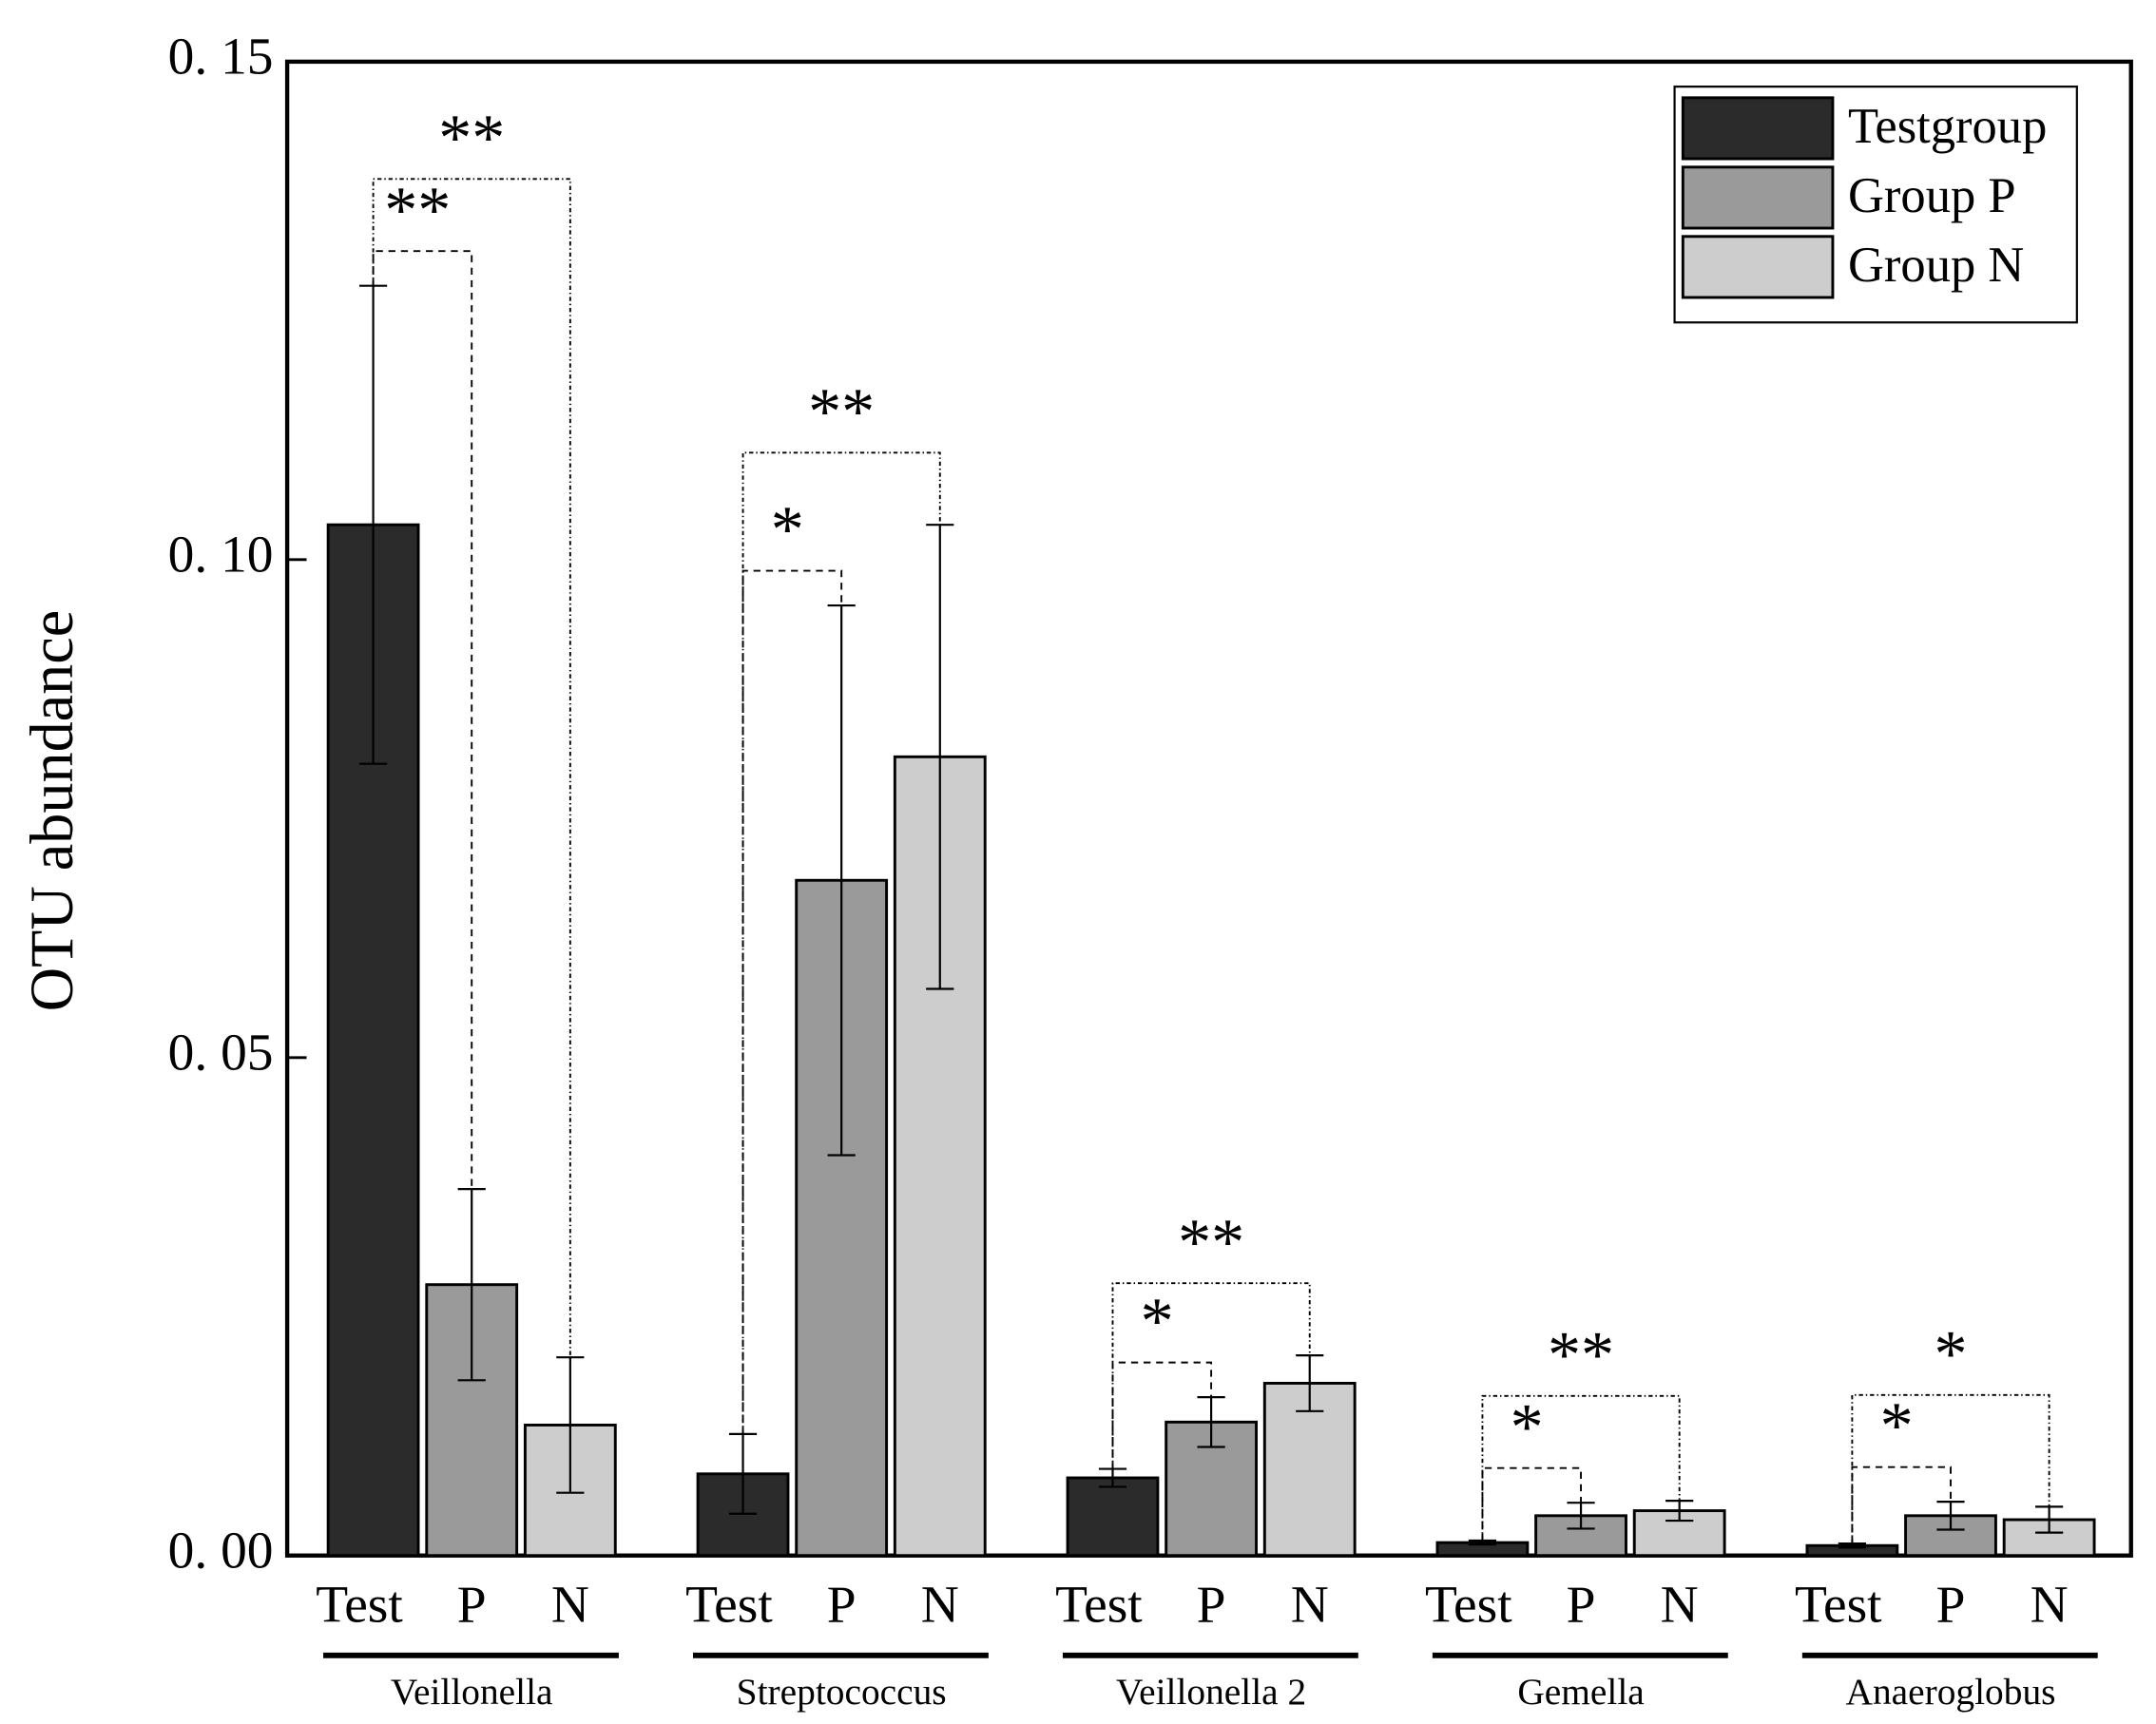 The height and width of the screenshot is (1724, 2156). I want to click on category-label: Streptococcus, so click(842, 1692).